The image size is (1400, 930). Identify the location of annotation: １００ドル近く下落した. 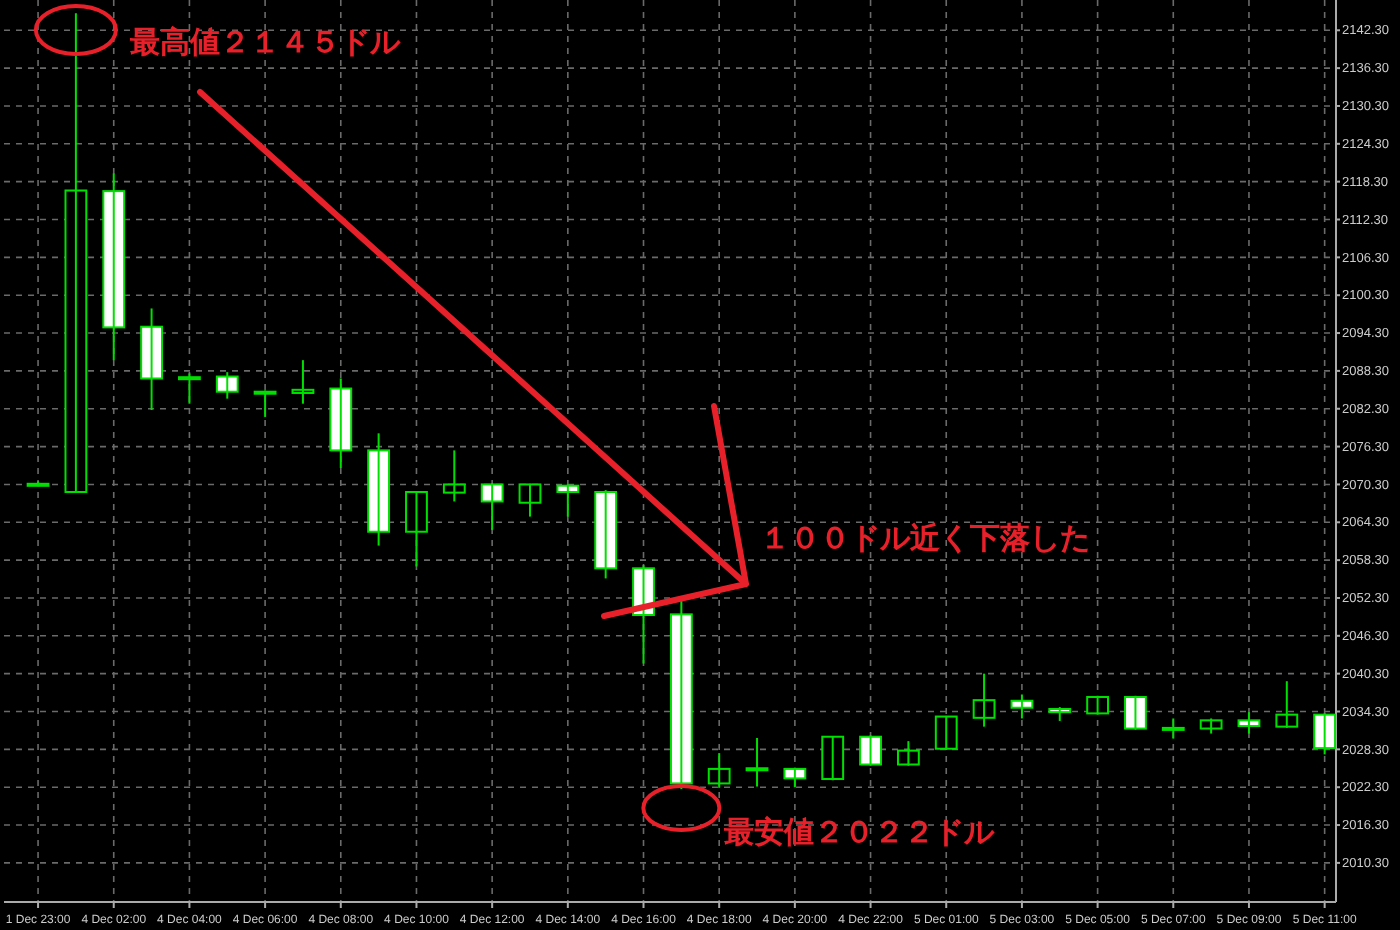
(925, 538).